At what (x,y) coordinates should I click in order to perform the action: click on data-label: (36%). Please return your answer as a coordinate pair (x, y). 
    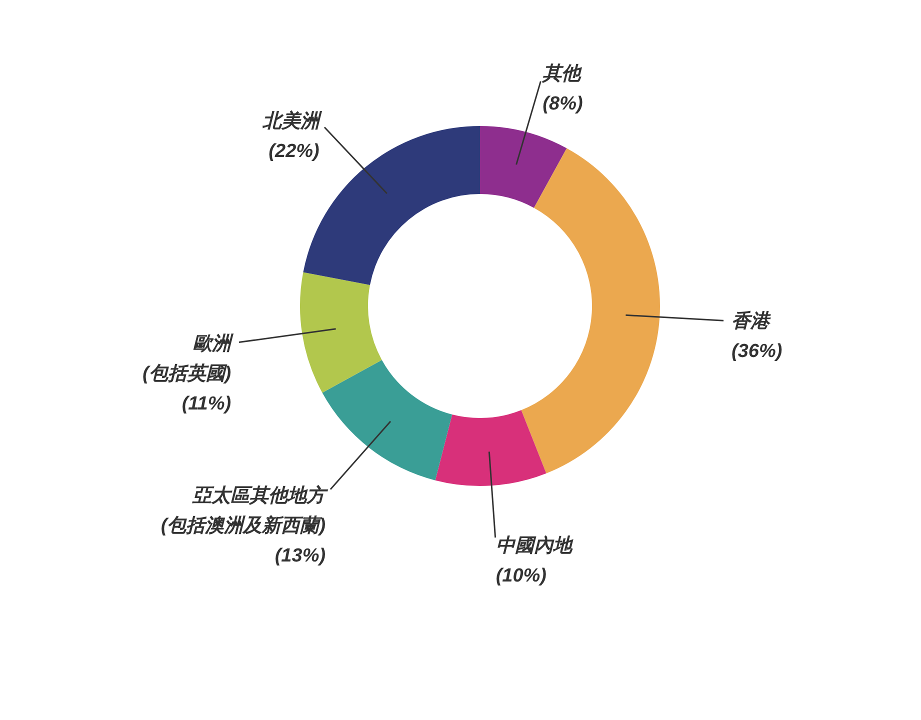
    Looking at the image, I should click on (757, 351).